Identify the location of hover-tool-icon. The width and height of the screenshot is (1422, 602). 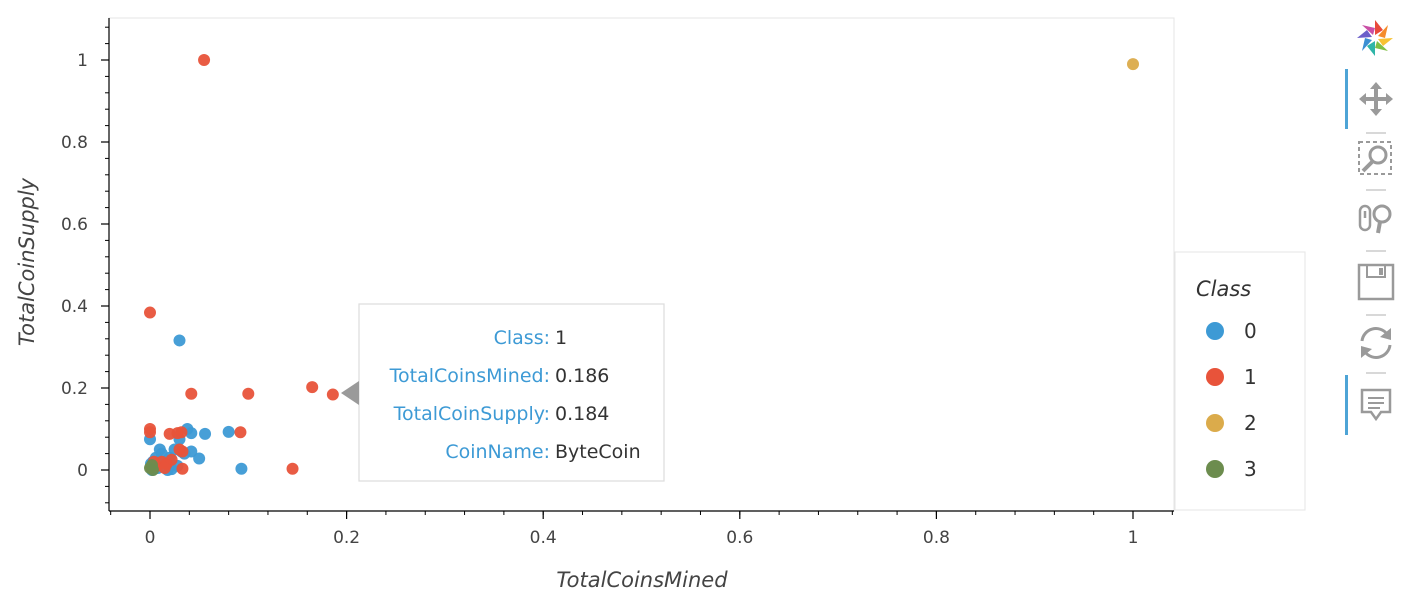
(1376, 405).